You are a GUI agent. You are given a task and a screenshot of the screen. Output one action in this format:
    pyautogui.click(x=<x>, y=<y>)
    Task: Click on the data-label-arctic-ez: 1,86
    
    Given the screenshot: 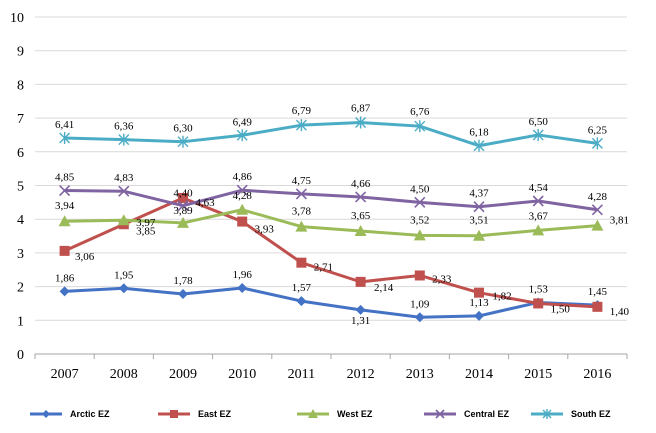 What is the action you would take?
    pyautogui.click(x=65, y=278)
    